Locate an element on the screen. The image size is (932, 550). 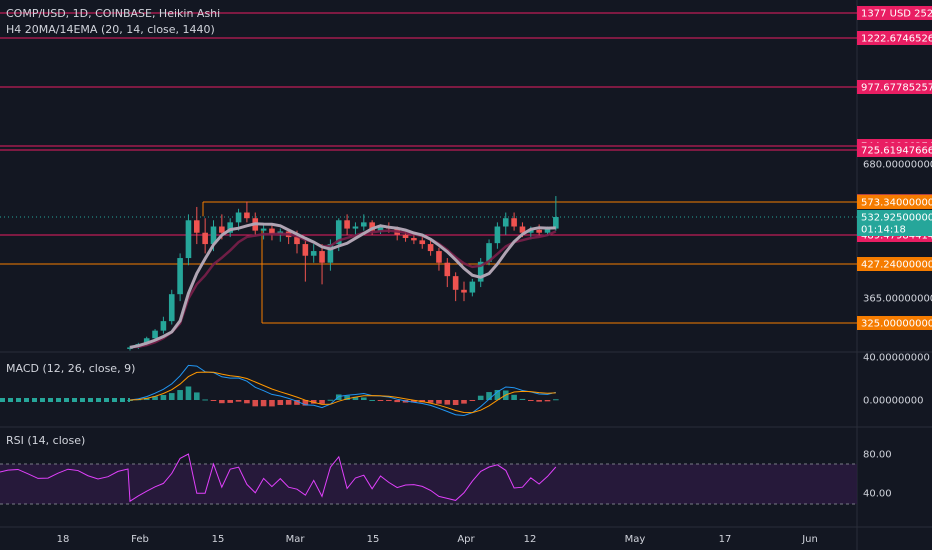
date-tick-label: Mar is located at coordinates (296, 539).